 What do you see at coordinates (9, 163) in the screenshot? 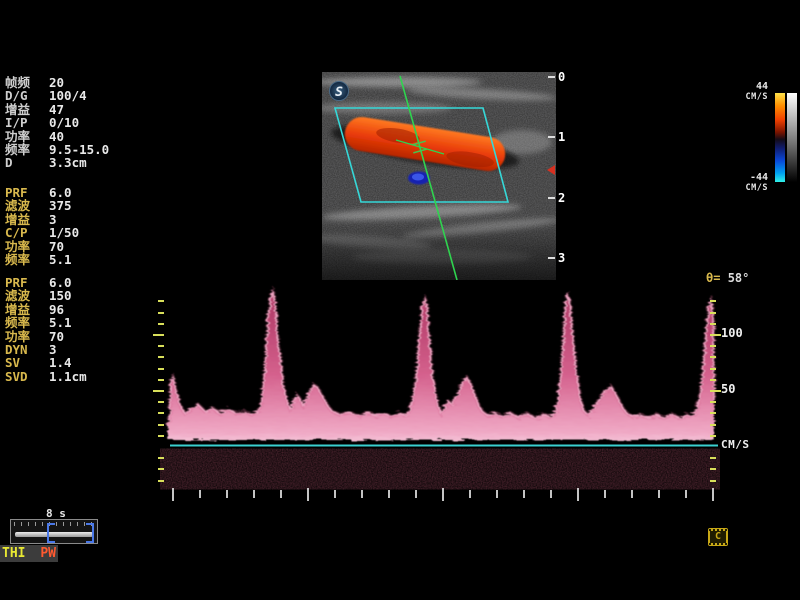
I see `param-label: D` at bounding box center [9, 163].